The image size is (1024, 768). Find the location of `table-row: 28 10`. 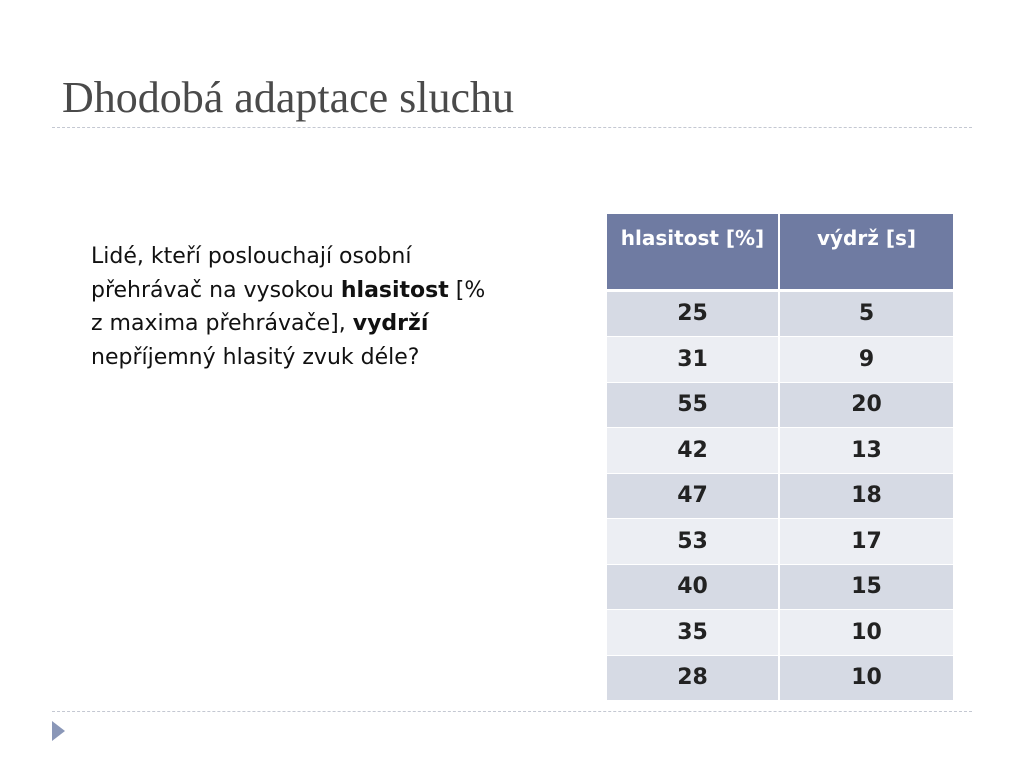

table-row: 28 10 is located at coordinates (780, 678).